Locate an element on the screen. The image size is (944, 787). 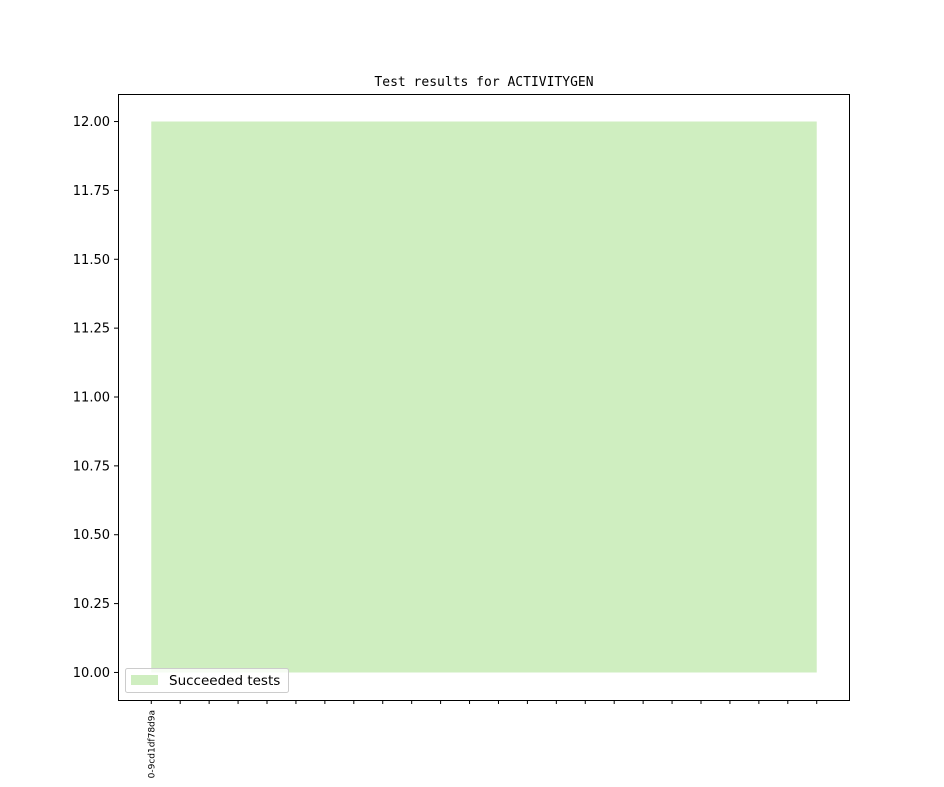
x-tick-label-0: 0-9cd1df78d9a is located at coordinates (152, 744).